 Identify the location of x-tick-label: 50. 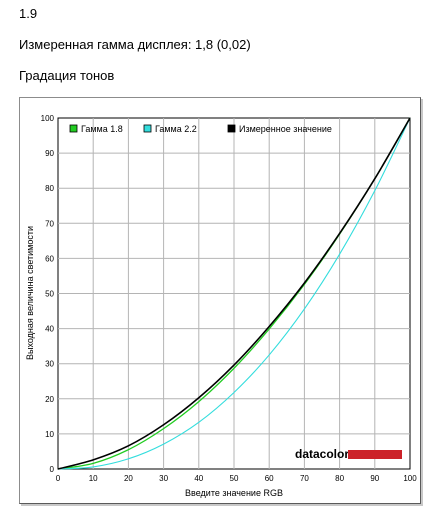
(234, 478).